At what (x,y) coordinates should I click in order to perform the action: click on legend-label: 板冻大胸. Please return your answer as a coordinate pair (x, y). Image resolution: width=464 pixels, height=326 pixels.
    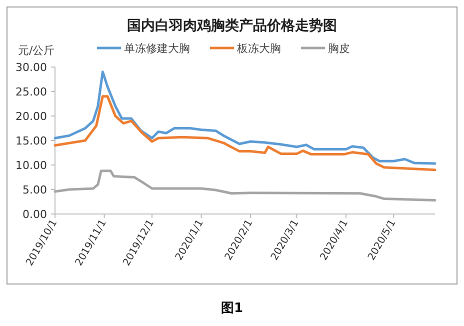
    Looking at the image, I should click on (258, 48).